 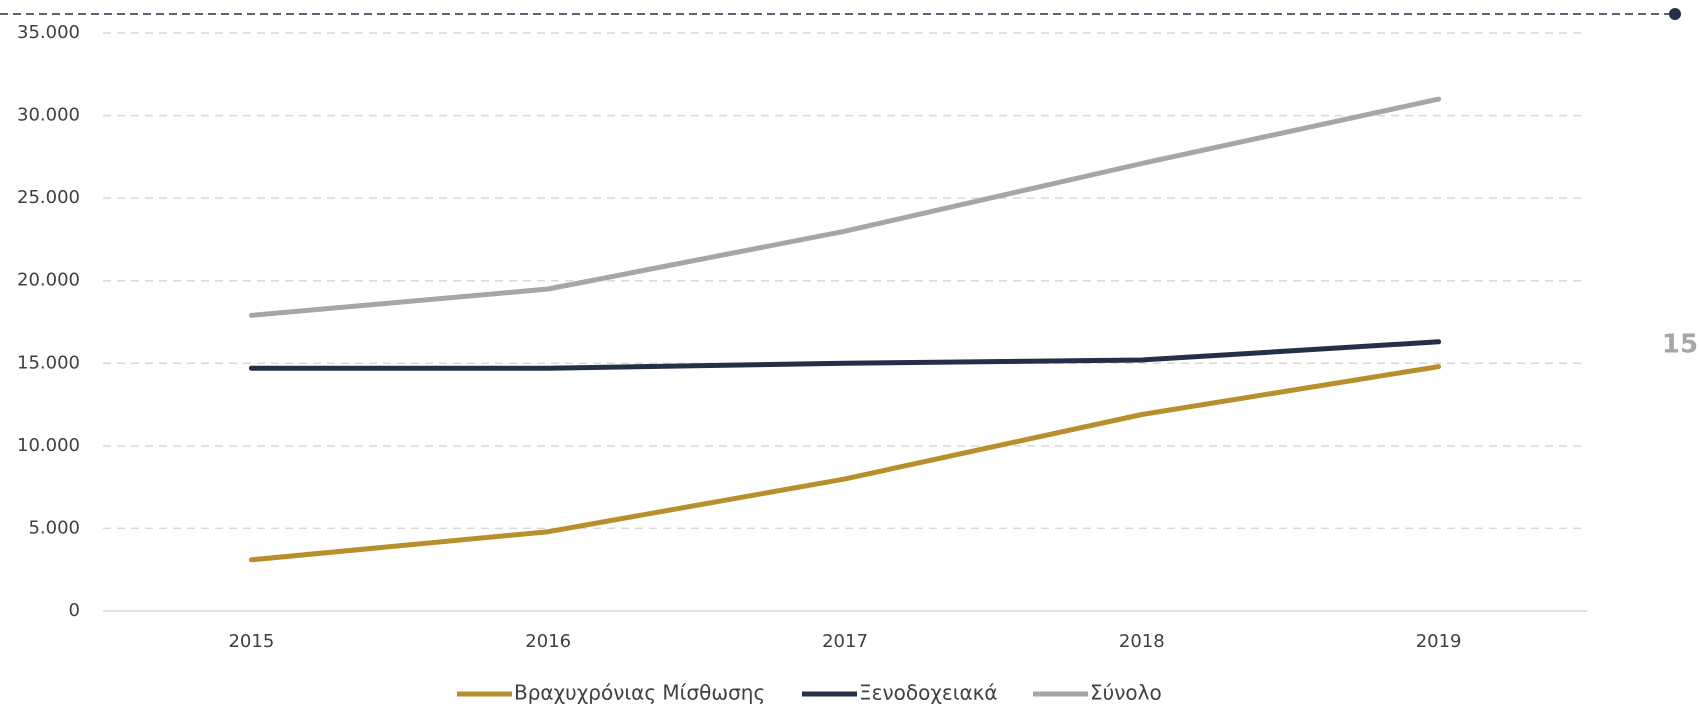 I want to click on x-tick-label: 2017, so click(x=845, y=641).